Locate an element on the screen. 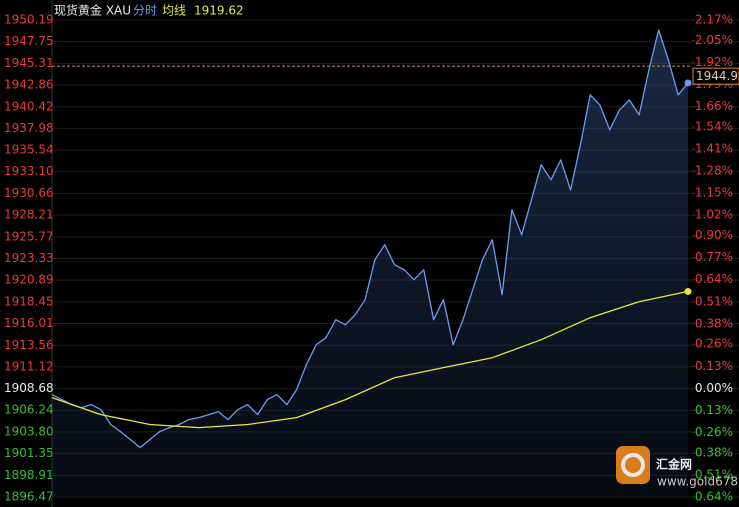 The image size is (739, 507). y-tick-label: 1903.80 is located at coordinates (29, 431).